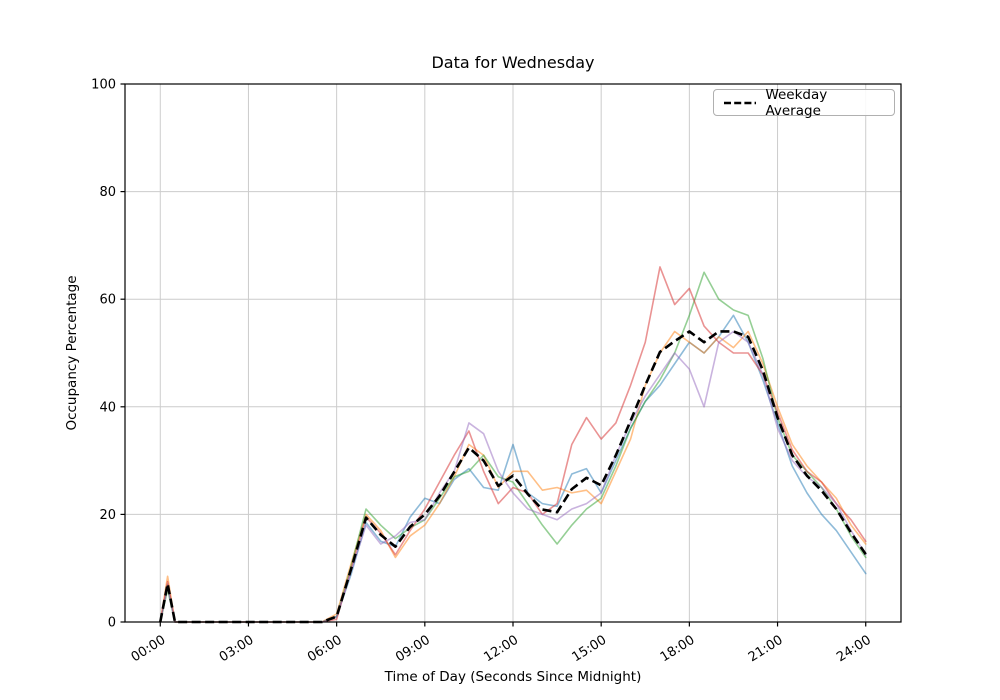  What do you see at coordinates (107, 300) in the screenshot?
I see `y-tick-label: 60` at bounding box center [107, 300].